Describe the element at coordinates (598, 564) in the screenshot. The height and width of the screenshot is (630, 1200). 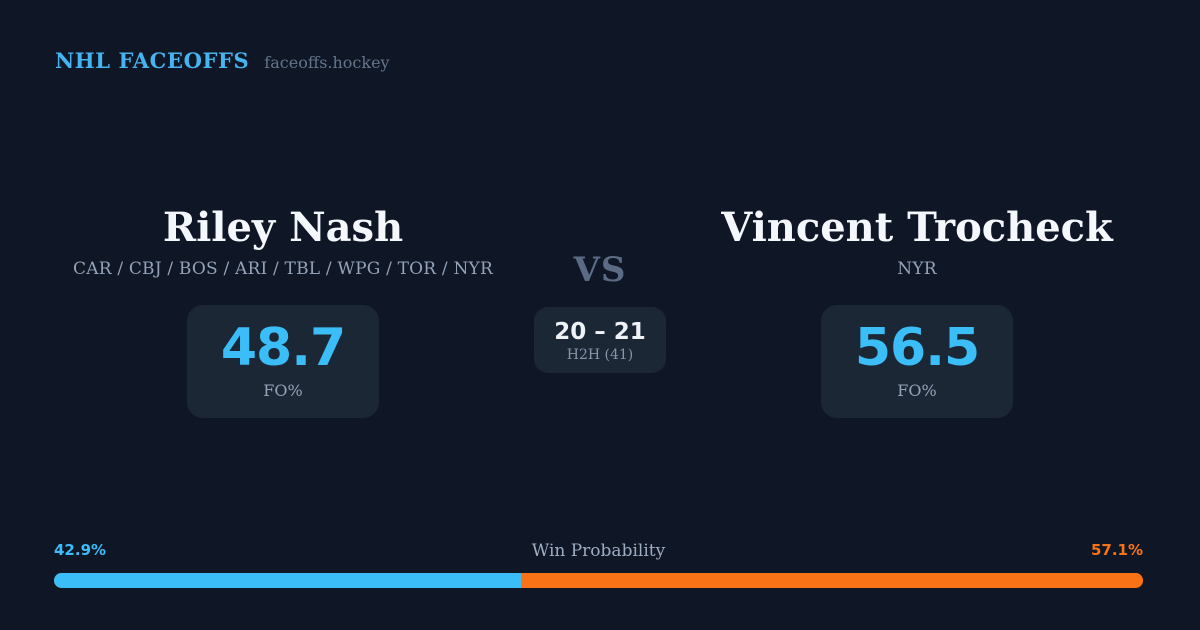
I see `win-probability-section: 42.9% Win Probability 57.1%` at that location.